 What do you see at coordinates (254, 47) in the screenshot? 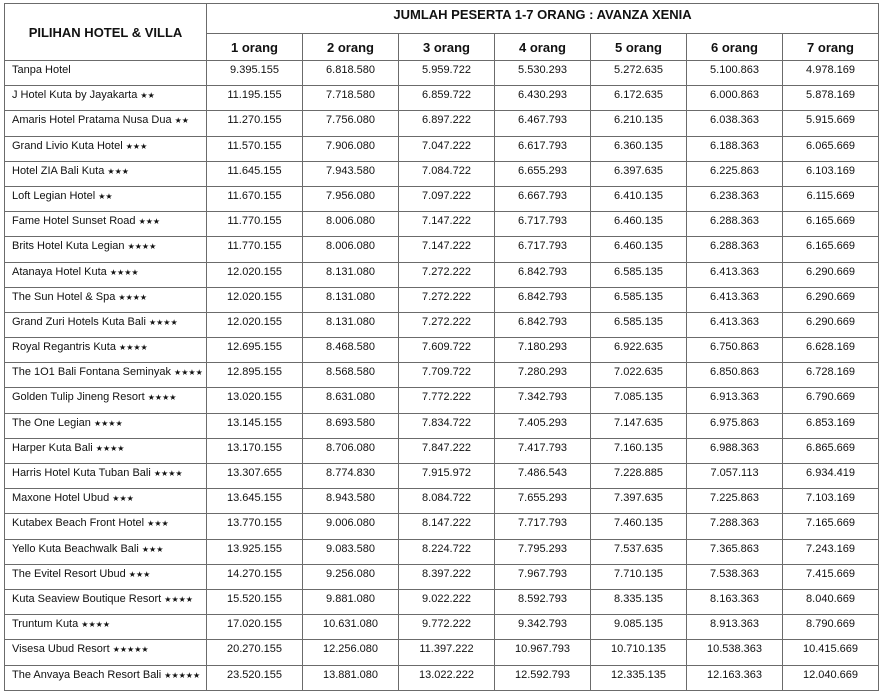
I see `column-header-1-orang: 1 orang` at bounding box center [254, 47].